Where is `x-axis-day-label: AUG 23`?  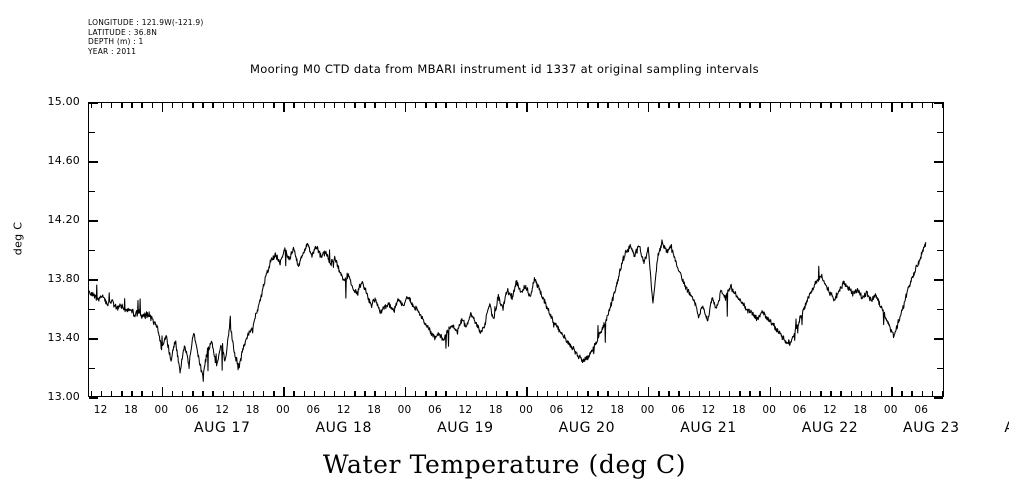 x-axis-day-label: AUG 23 is located at coordinates (931, 428).